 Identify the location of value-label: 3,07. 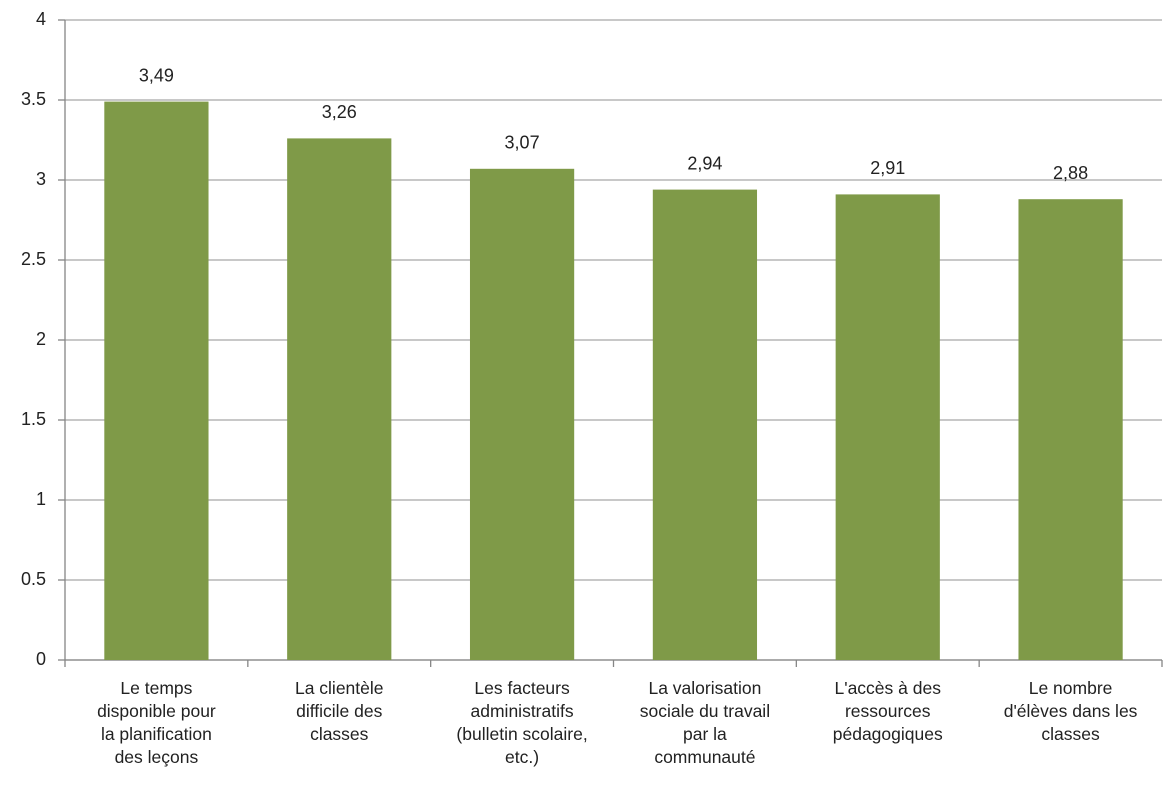
(522, 143).